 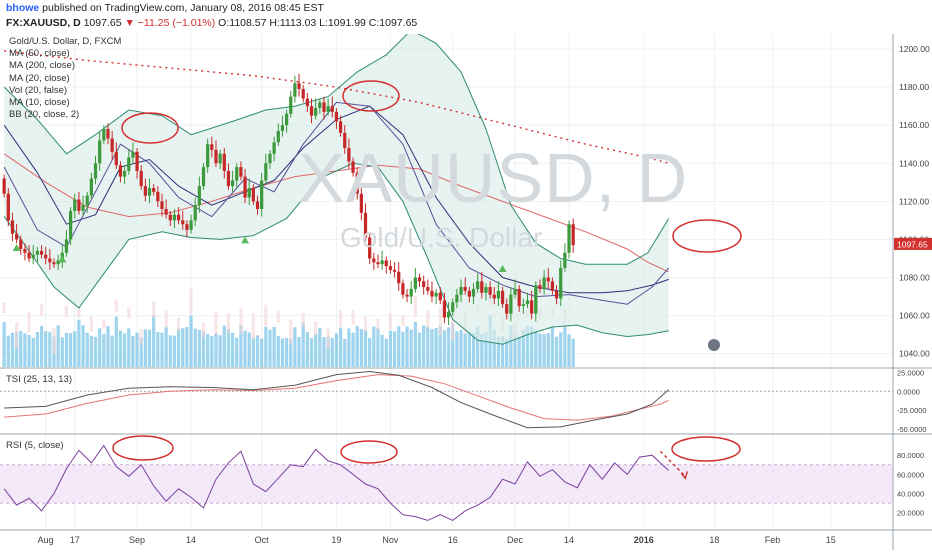 What do you see at coordinates (35, 445) in the screenshot?
I see `rsi-pane-title: RSI (5, close)` at bounding box center [35, 445].